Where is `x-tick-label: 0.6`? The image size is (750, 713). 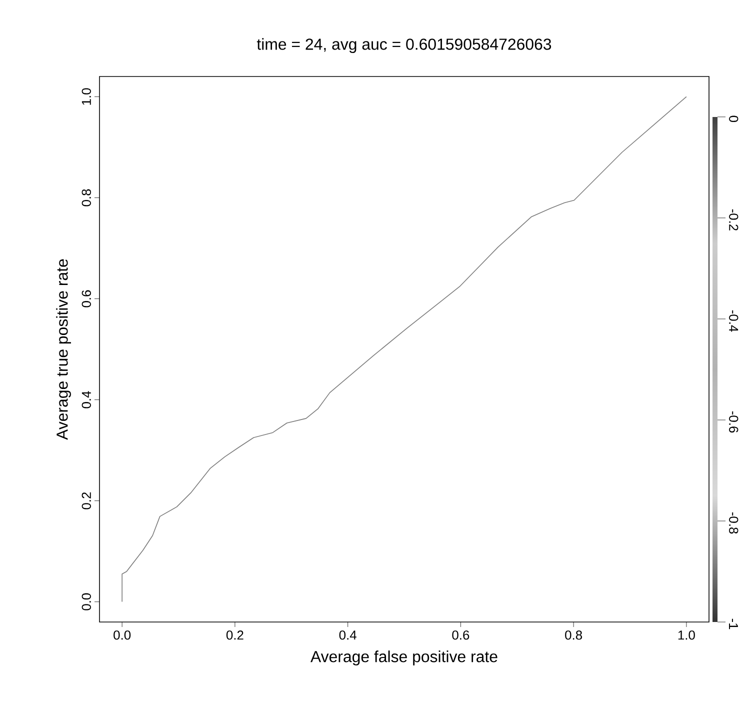 x-tick-label: 0.6 is located at coordinates (461, 635).